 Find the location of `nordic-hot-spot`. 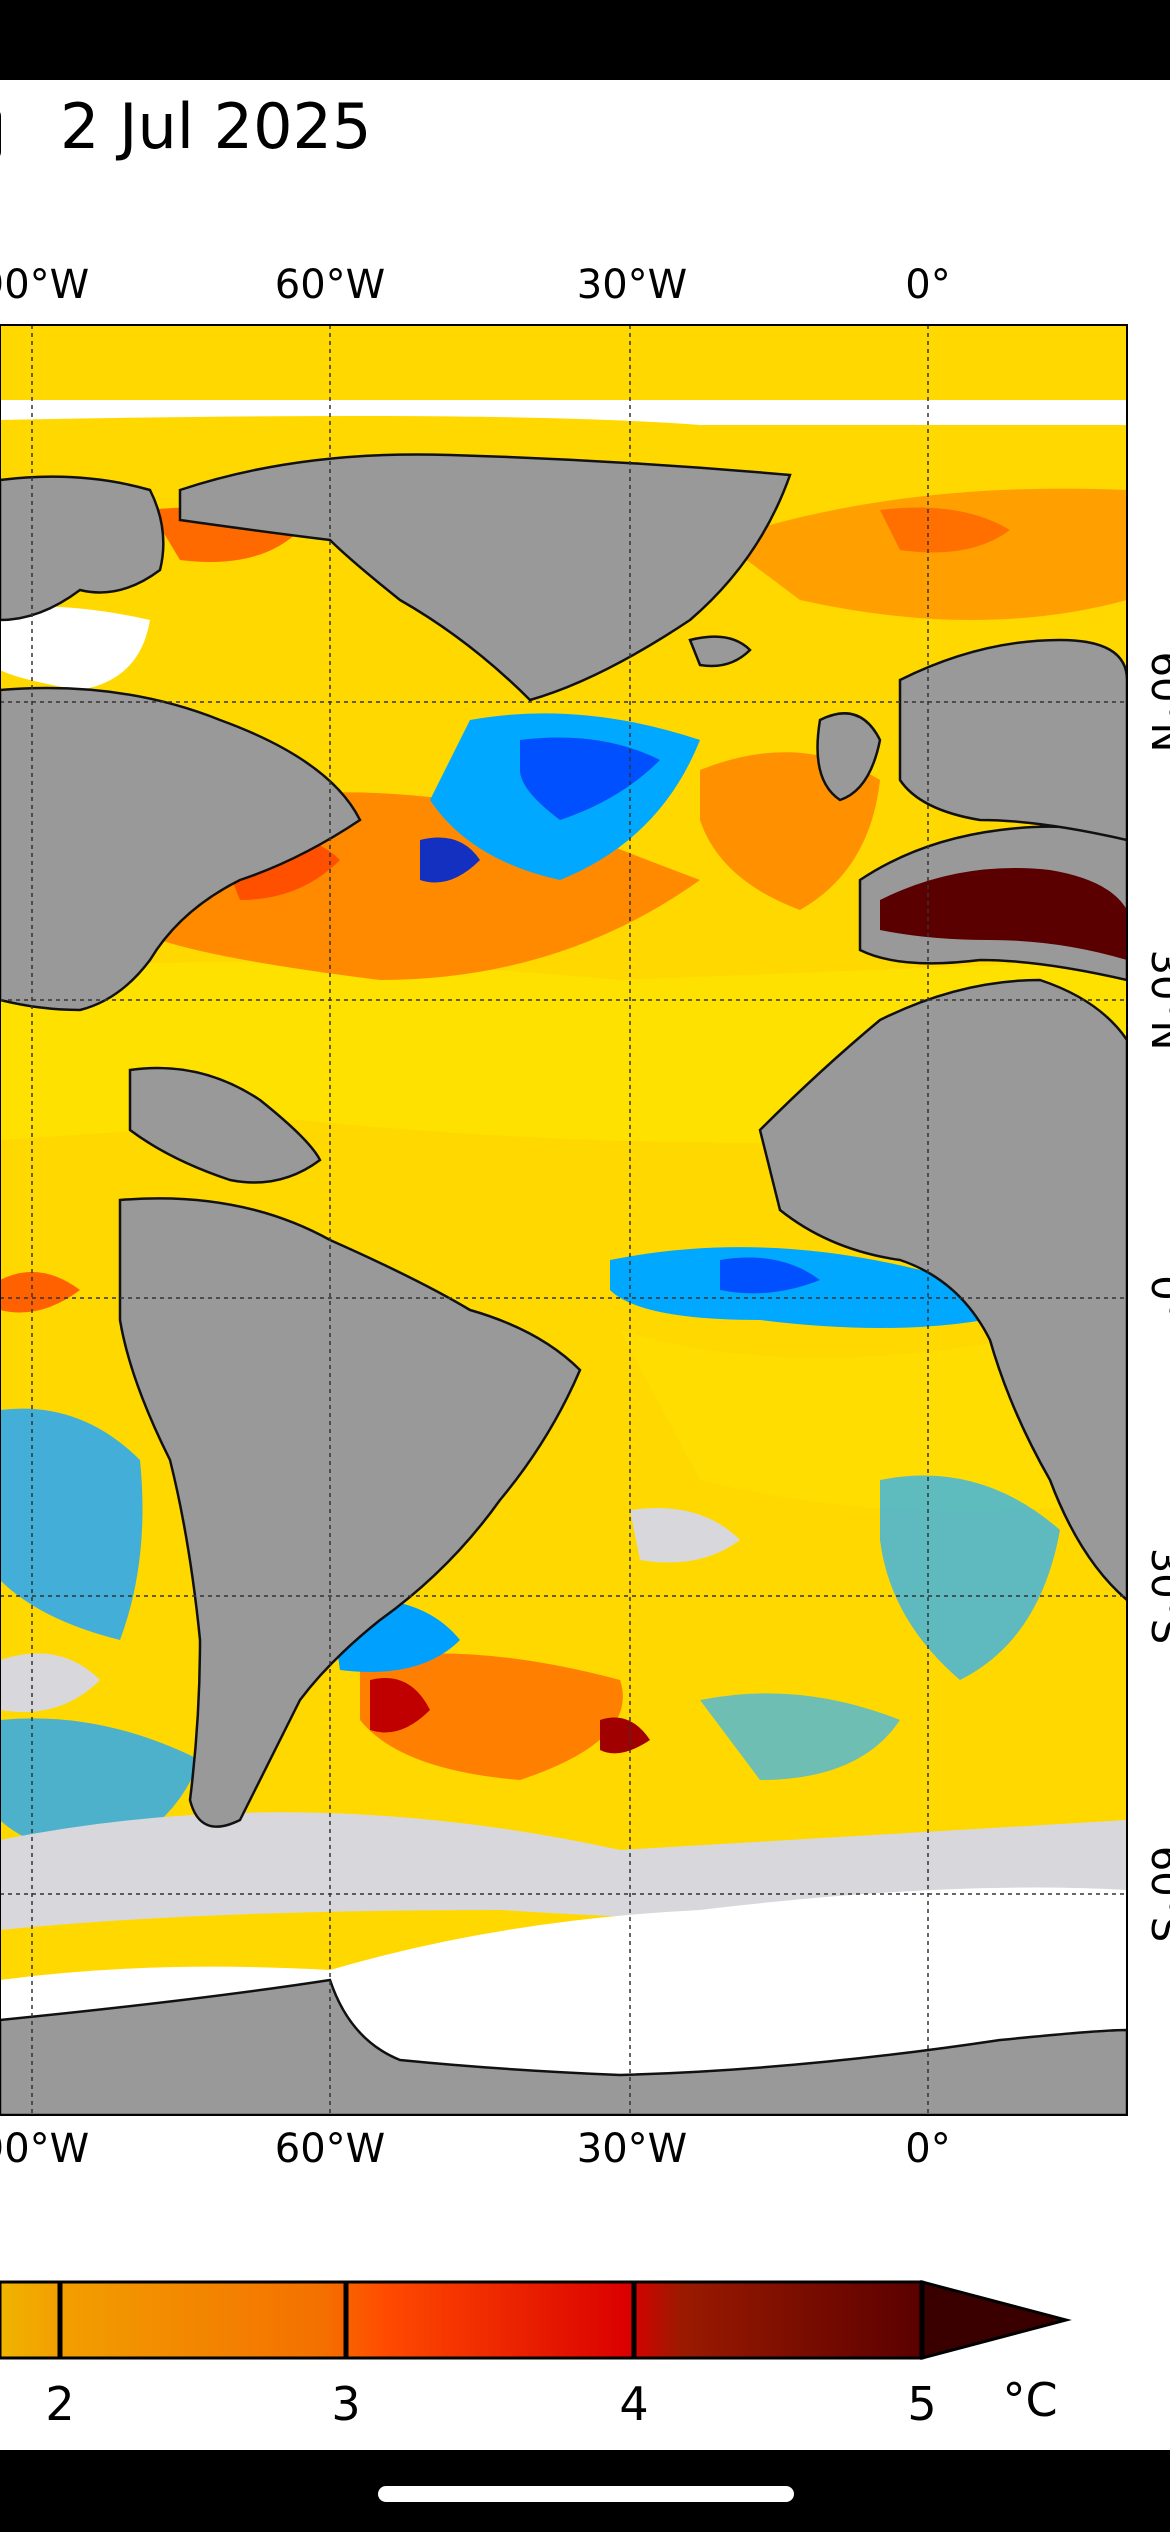

nordic-hot-spot is located at coordinates (945, 530).